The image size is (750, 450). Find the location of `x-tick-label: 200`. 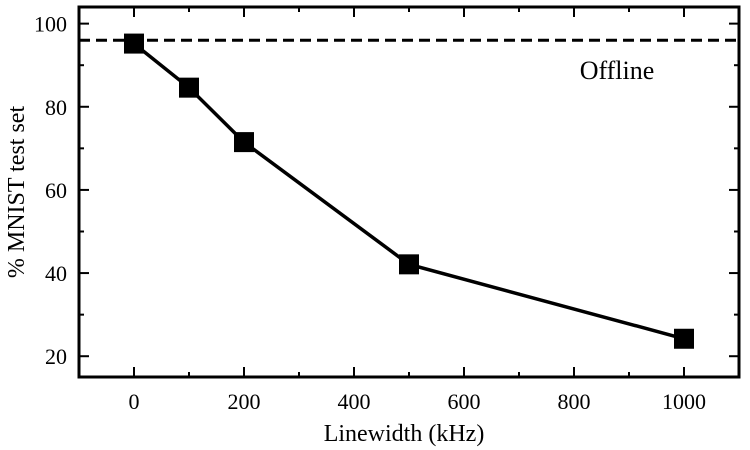

x-tick-label: 200 is located at coordinates (244, 401).